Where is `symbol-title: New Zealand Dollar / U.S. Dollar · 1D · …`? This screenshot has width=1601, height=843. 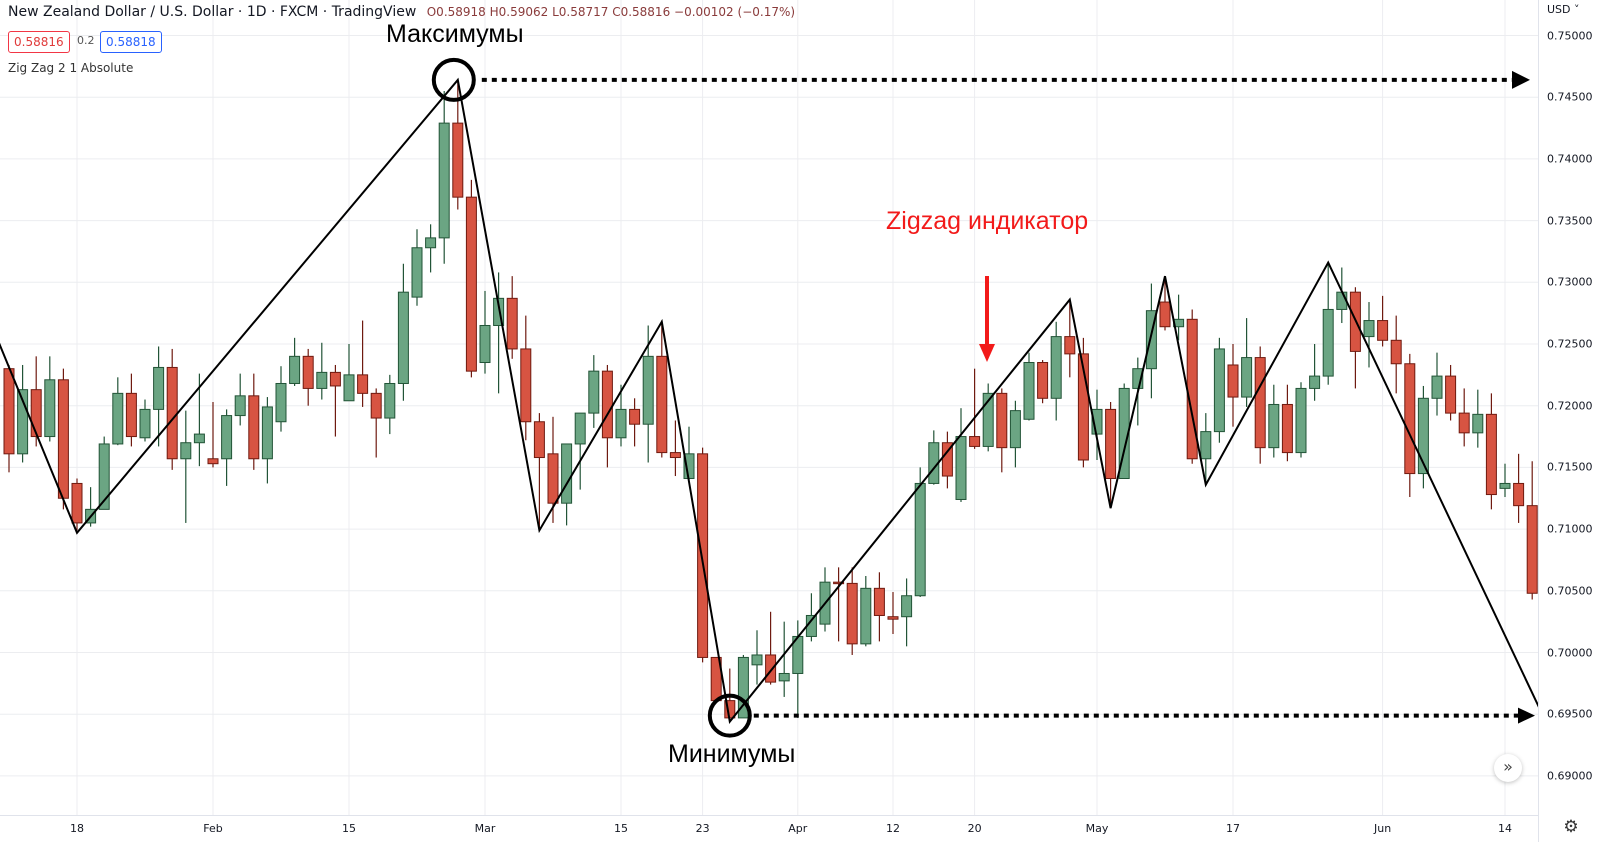
symbol-title: New Zealand Dollar / U.S. Dollar · 1D · … is located at coordinates (212, 12).